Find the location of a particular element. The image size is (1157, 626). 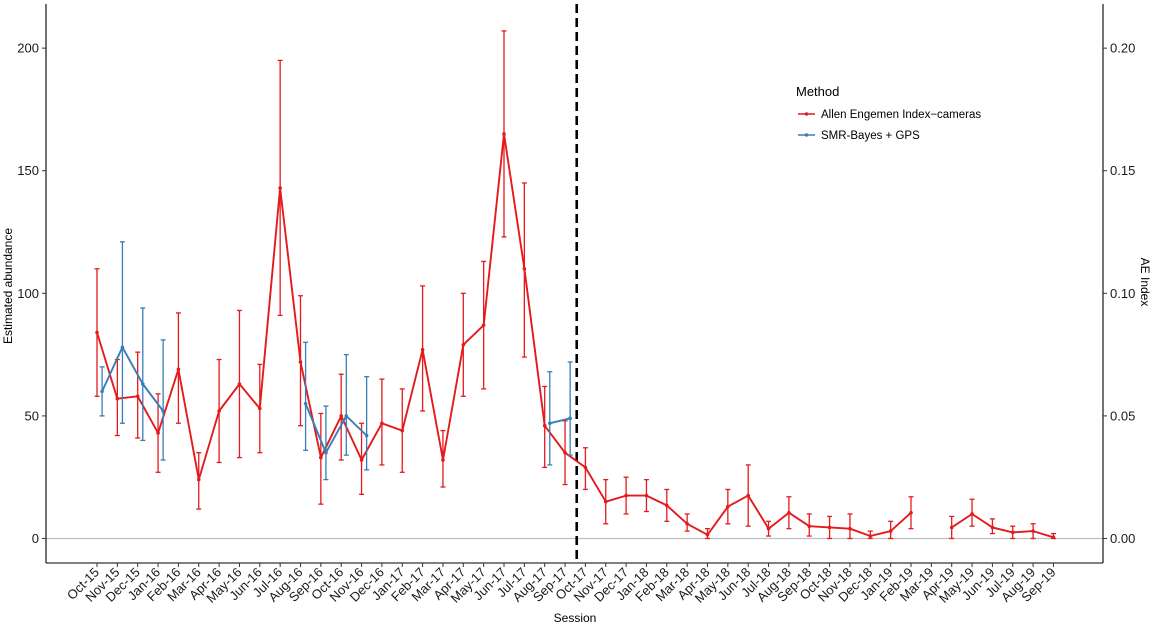

legend-marker-smr is located at coordinates (806, 135).